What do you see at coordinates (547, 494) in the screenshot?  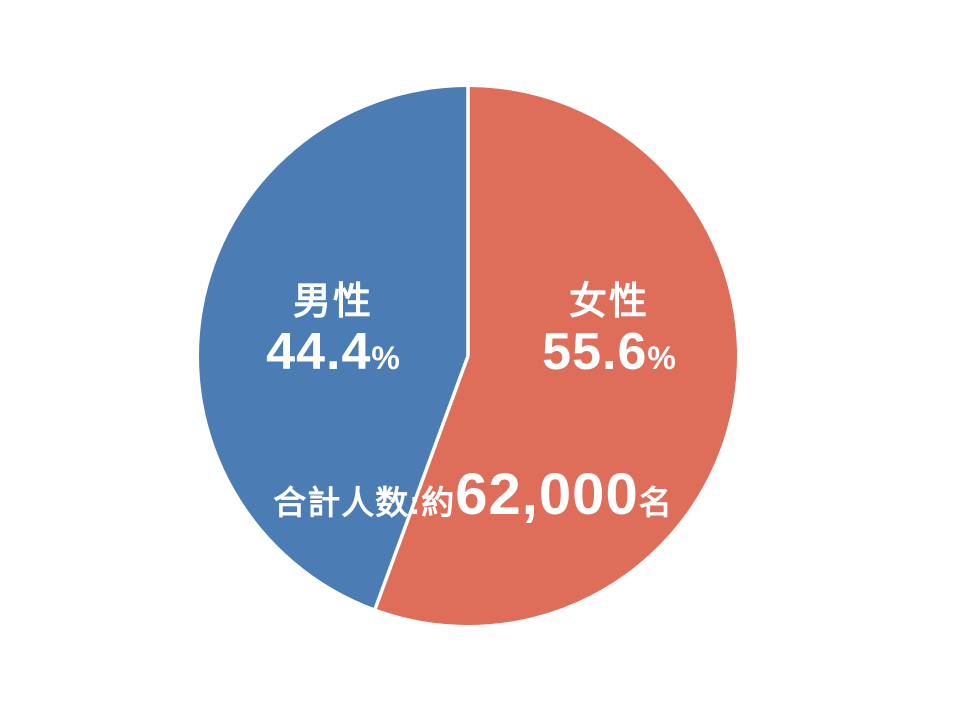 I see `total-number: 62,000` at bounding box center [547, 494].